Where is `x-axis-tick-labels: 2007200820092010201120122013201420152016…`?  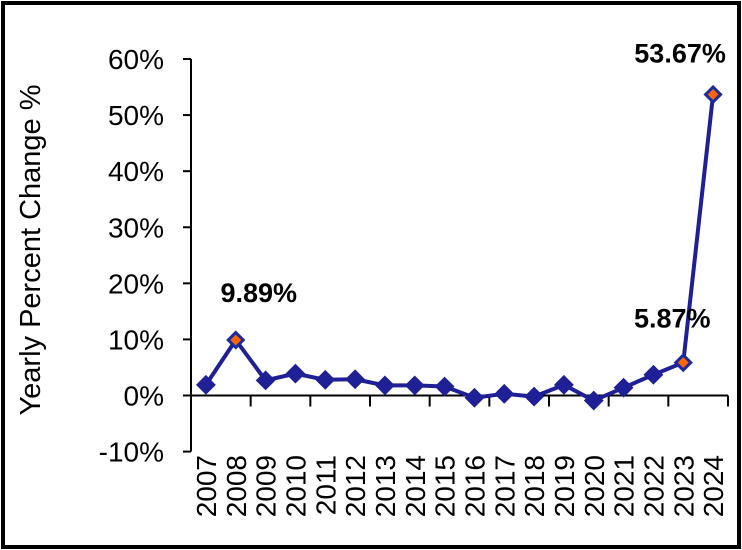 x-axis-tick-labels: 2007200820092010201120122013201420152016… is located at coordinates (460, 486).